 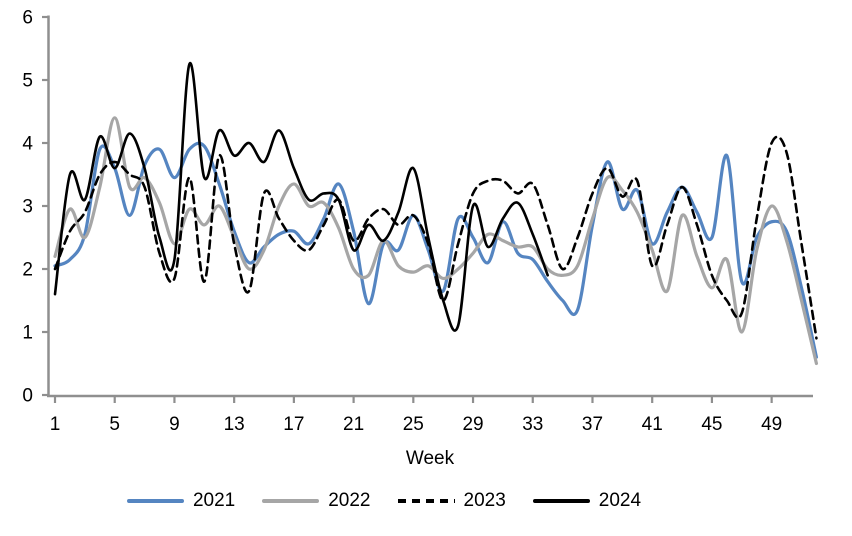 I want to click on x-tick-label: 33, so click(x=532, y=424).